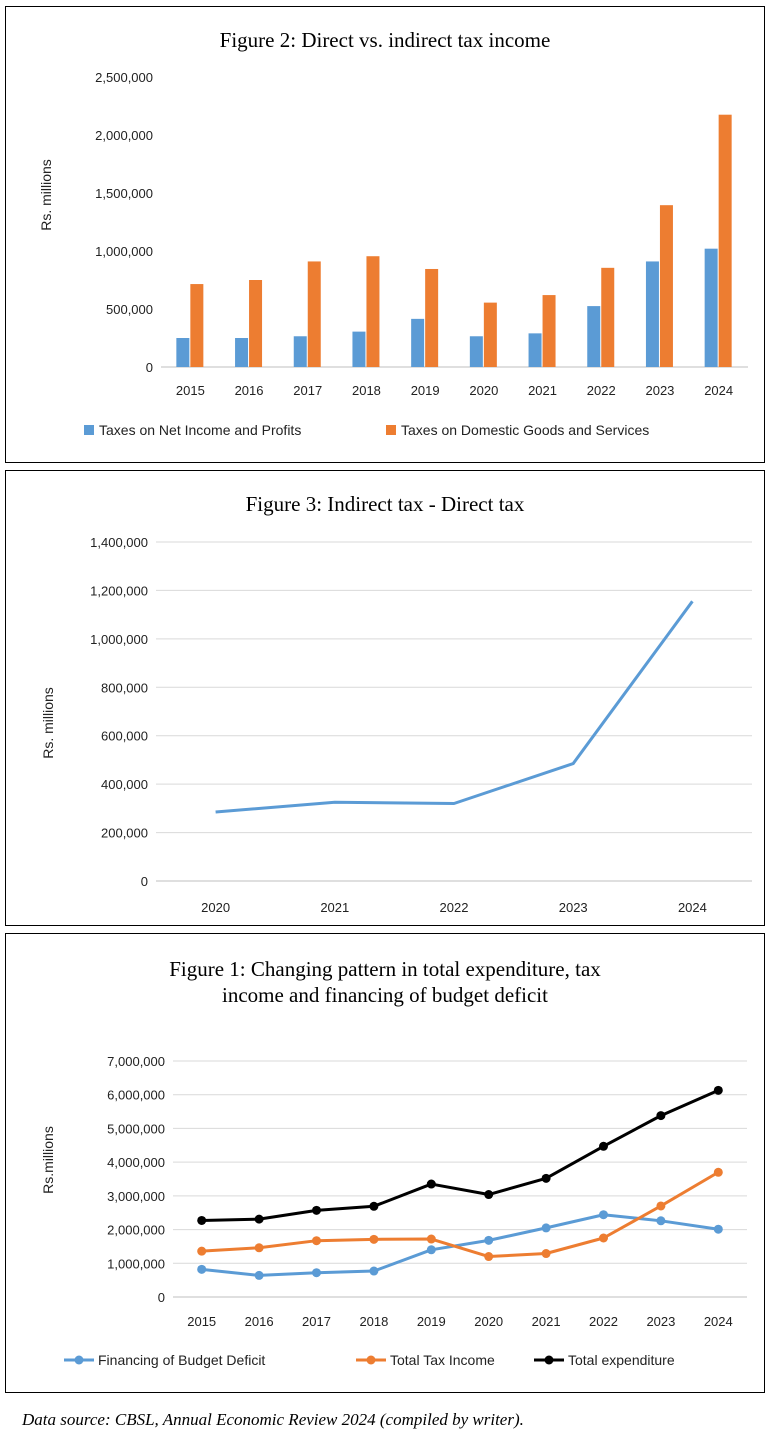 Image resolution: width=770 pixels, height=1444 pixels. What do you see at coordinates (190, 390) in the screenshot?
I see `x-tick-label: 2015` at bounding box center [190, 390].